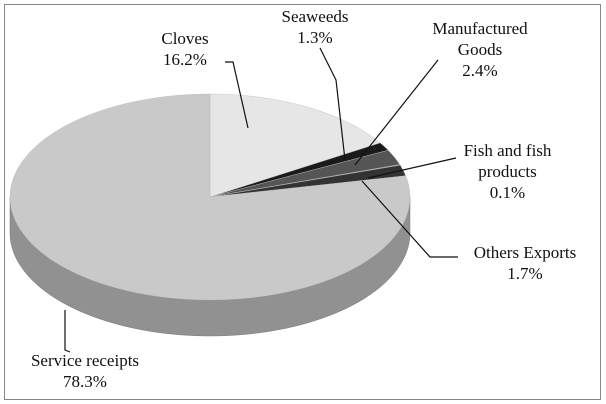  I want to click on value-label: 2.4%, so click(480, 70).